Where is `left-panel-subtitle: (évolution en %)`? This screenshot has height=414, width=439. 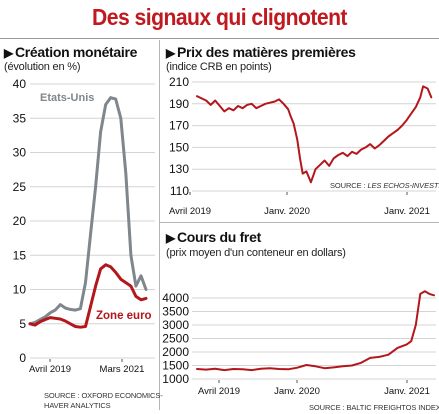
left-panel-subtitle: (évolution en %) is located at coordinates (42, 67).